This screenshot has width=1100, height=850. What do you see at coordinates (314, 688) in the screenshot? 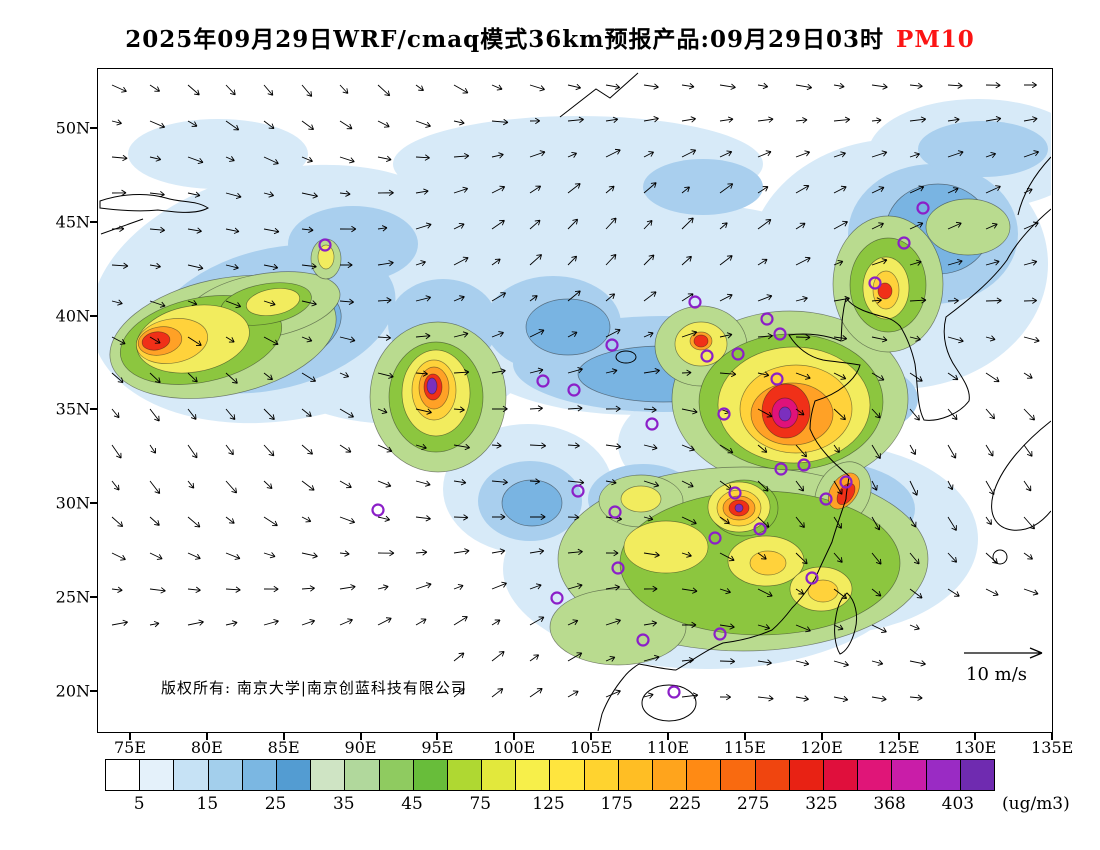
I see `copyright-text: 版权所有: 南京大学|南京创蓝科技有限公司` at bounding box center [314, 688].